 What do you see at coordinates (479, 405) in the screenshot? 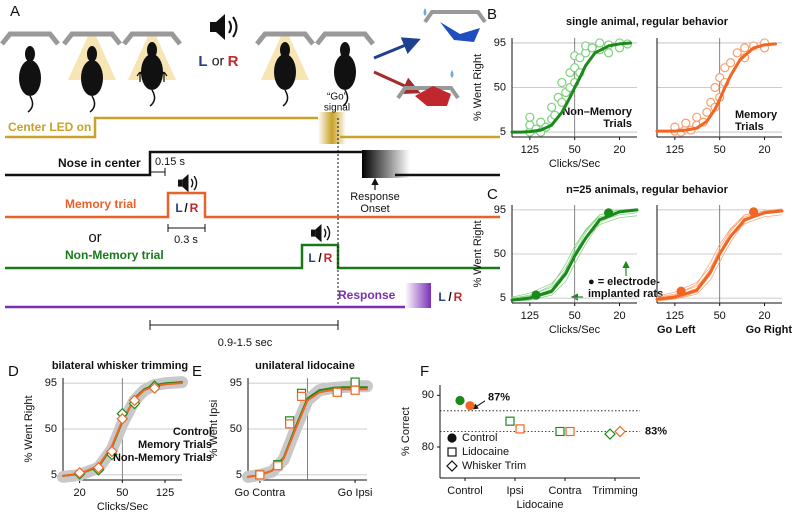
I see `annotation-arrow` at bounding box center [479, 405].